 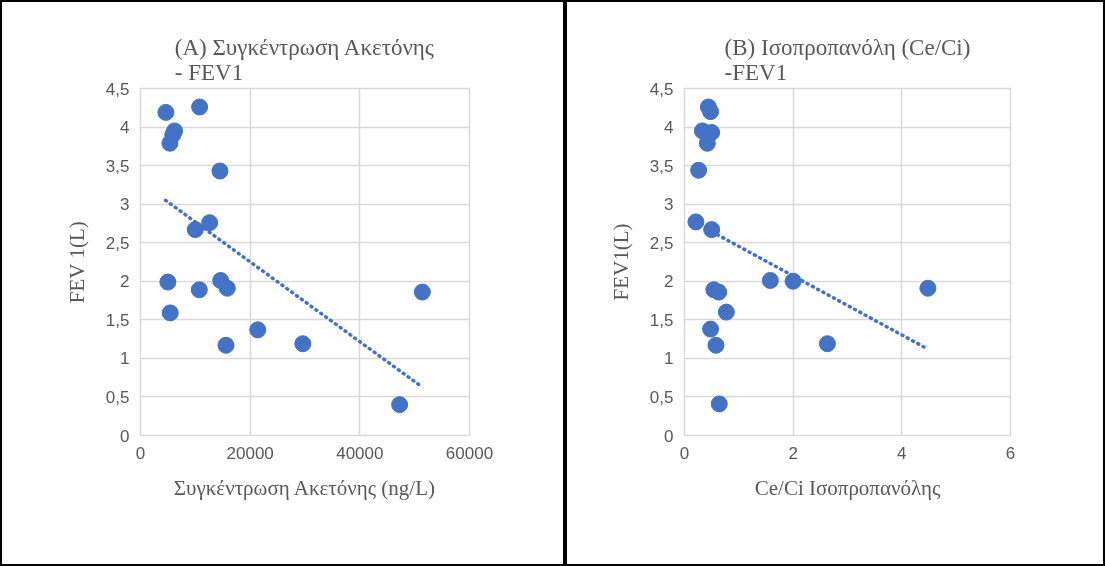 What do you see at coordinates (304, 487) in the screenshot?
I see `x-axis-title: Συγκέντρωση Ακετόνης (ng/L)` at bounding box center [304, 487].